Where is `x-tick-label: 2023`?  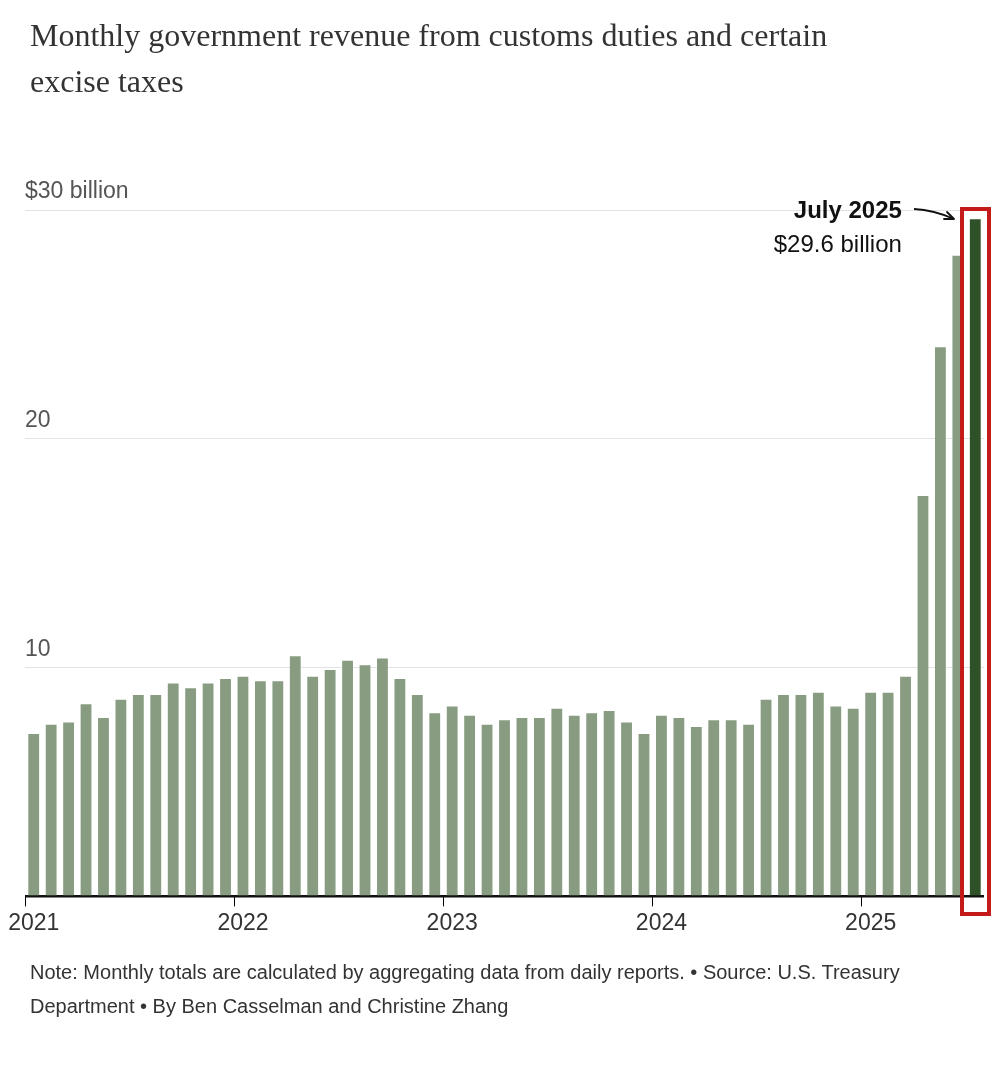
x-tick-label: 2023 is located at coordinates (452, 921).